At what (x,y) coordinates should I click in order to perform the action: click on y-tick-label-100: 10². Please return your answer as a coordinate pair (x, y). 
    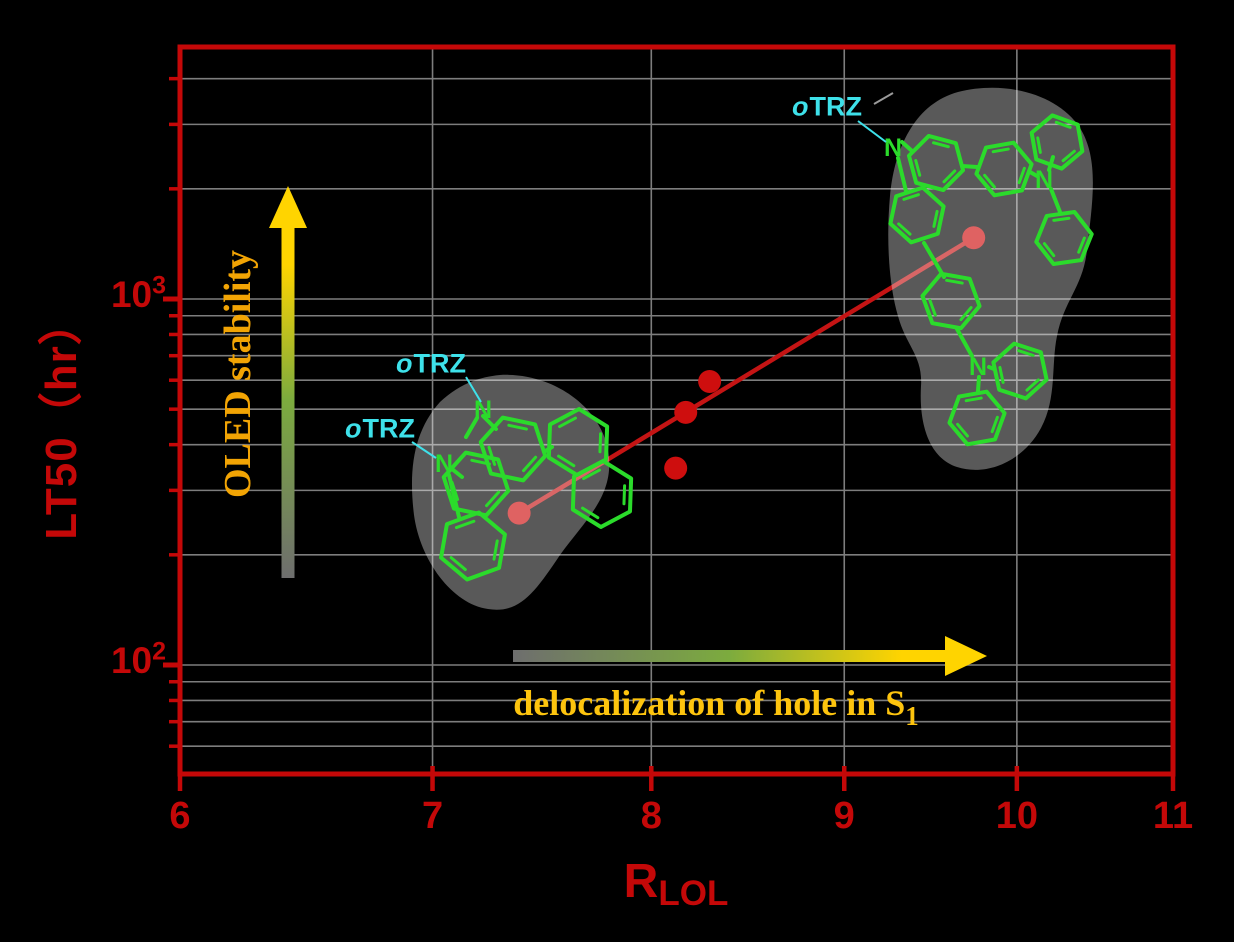
    Looking at the image, I should click on (138, 659).